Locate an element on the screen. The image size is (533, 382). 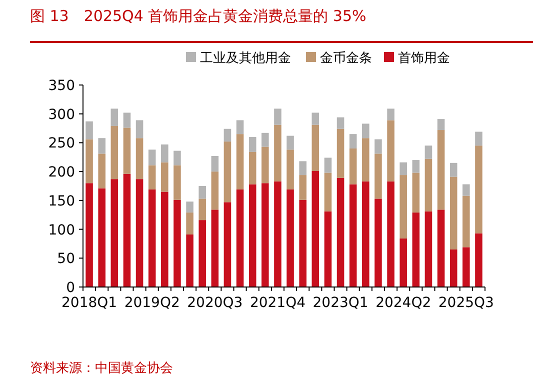
legend-label: 首饰用金 is located at coordinates (424, 58).